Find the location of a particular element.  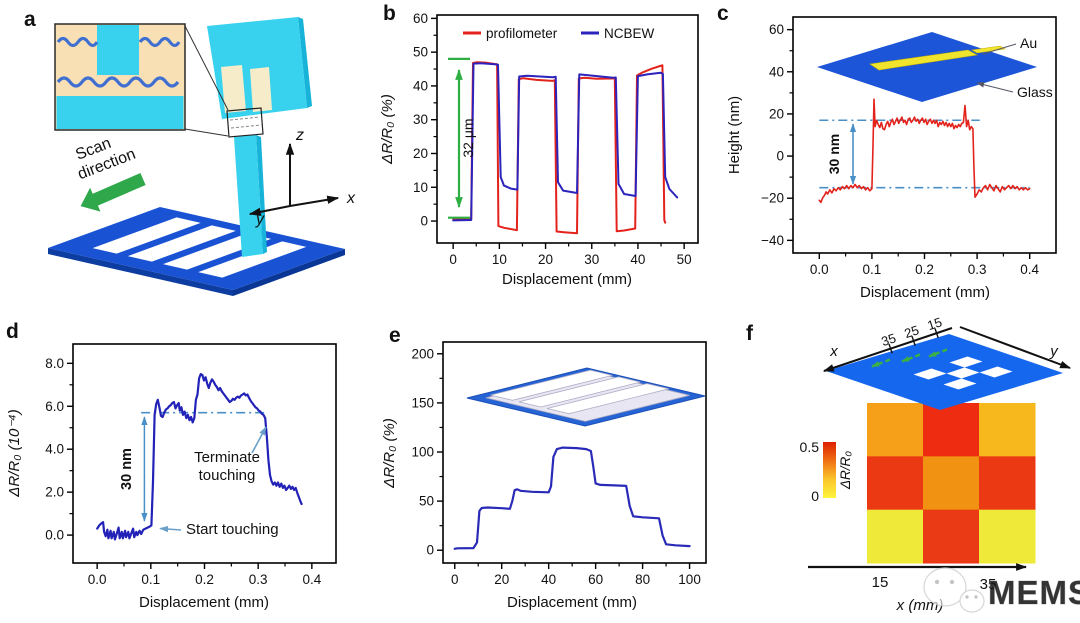

y-tick-label: 6.0 is located at coordinates (54, 406).